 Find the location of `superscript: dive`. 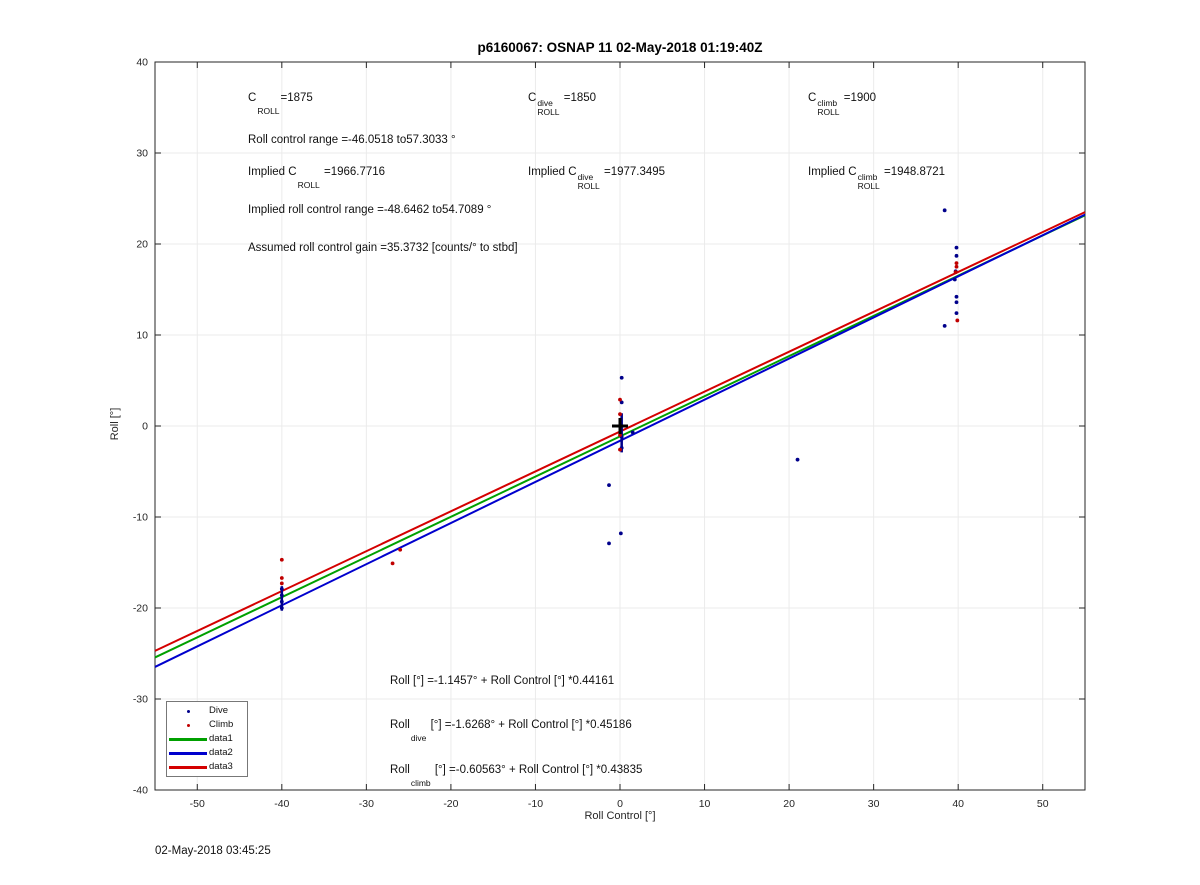

superscript: dive is located at coordinates (585, 177).